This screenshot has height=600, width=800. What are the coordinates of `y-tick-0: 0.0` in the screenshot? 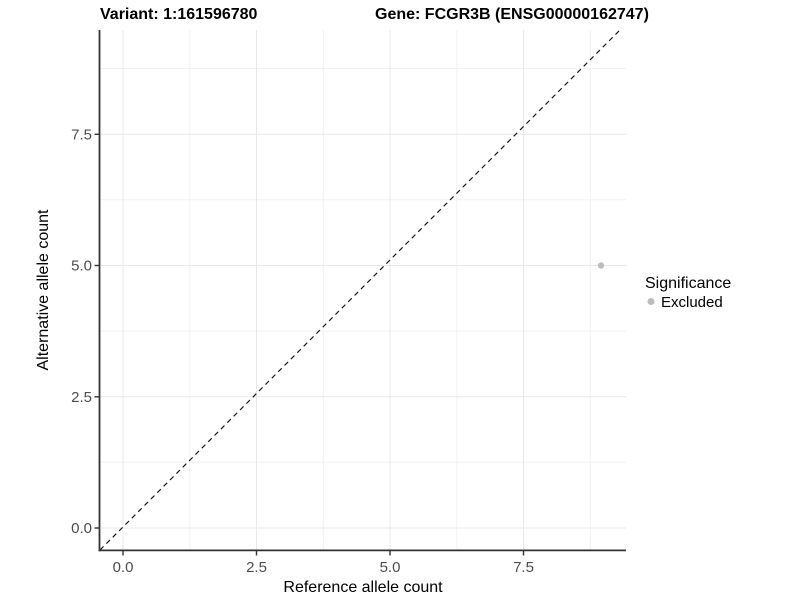 It's located at (81, 528).